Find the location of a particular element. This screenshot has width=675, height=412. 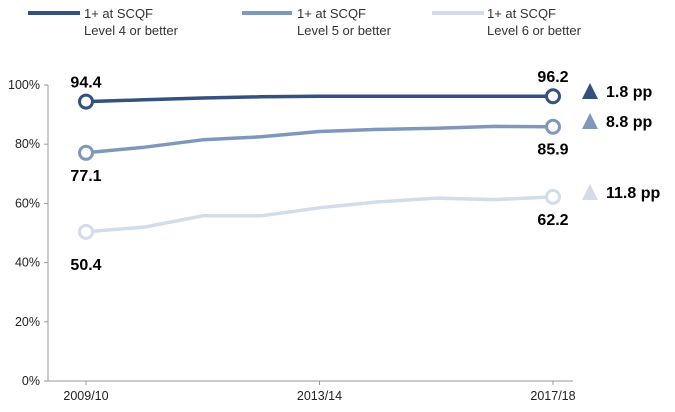

end-value-label: 62.2 is located at coordinates (552, 220).